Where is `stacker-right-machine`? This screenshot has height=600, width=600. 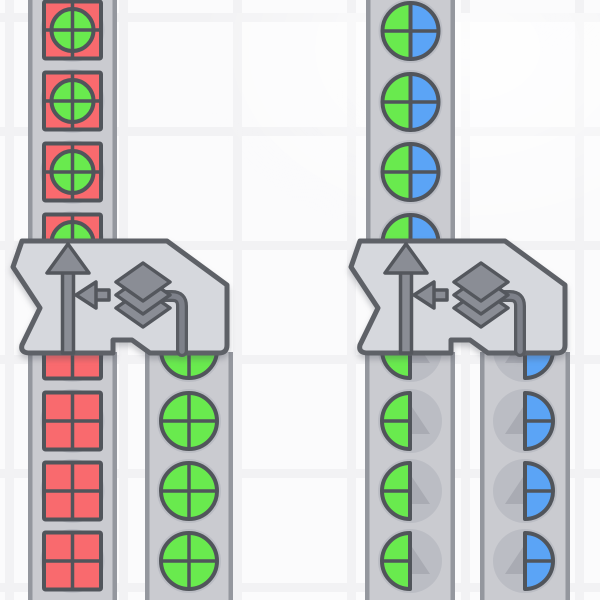 stacker-right-machine is located at coordinates (458, 297).